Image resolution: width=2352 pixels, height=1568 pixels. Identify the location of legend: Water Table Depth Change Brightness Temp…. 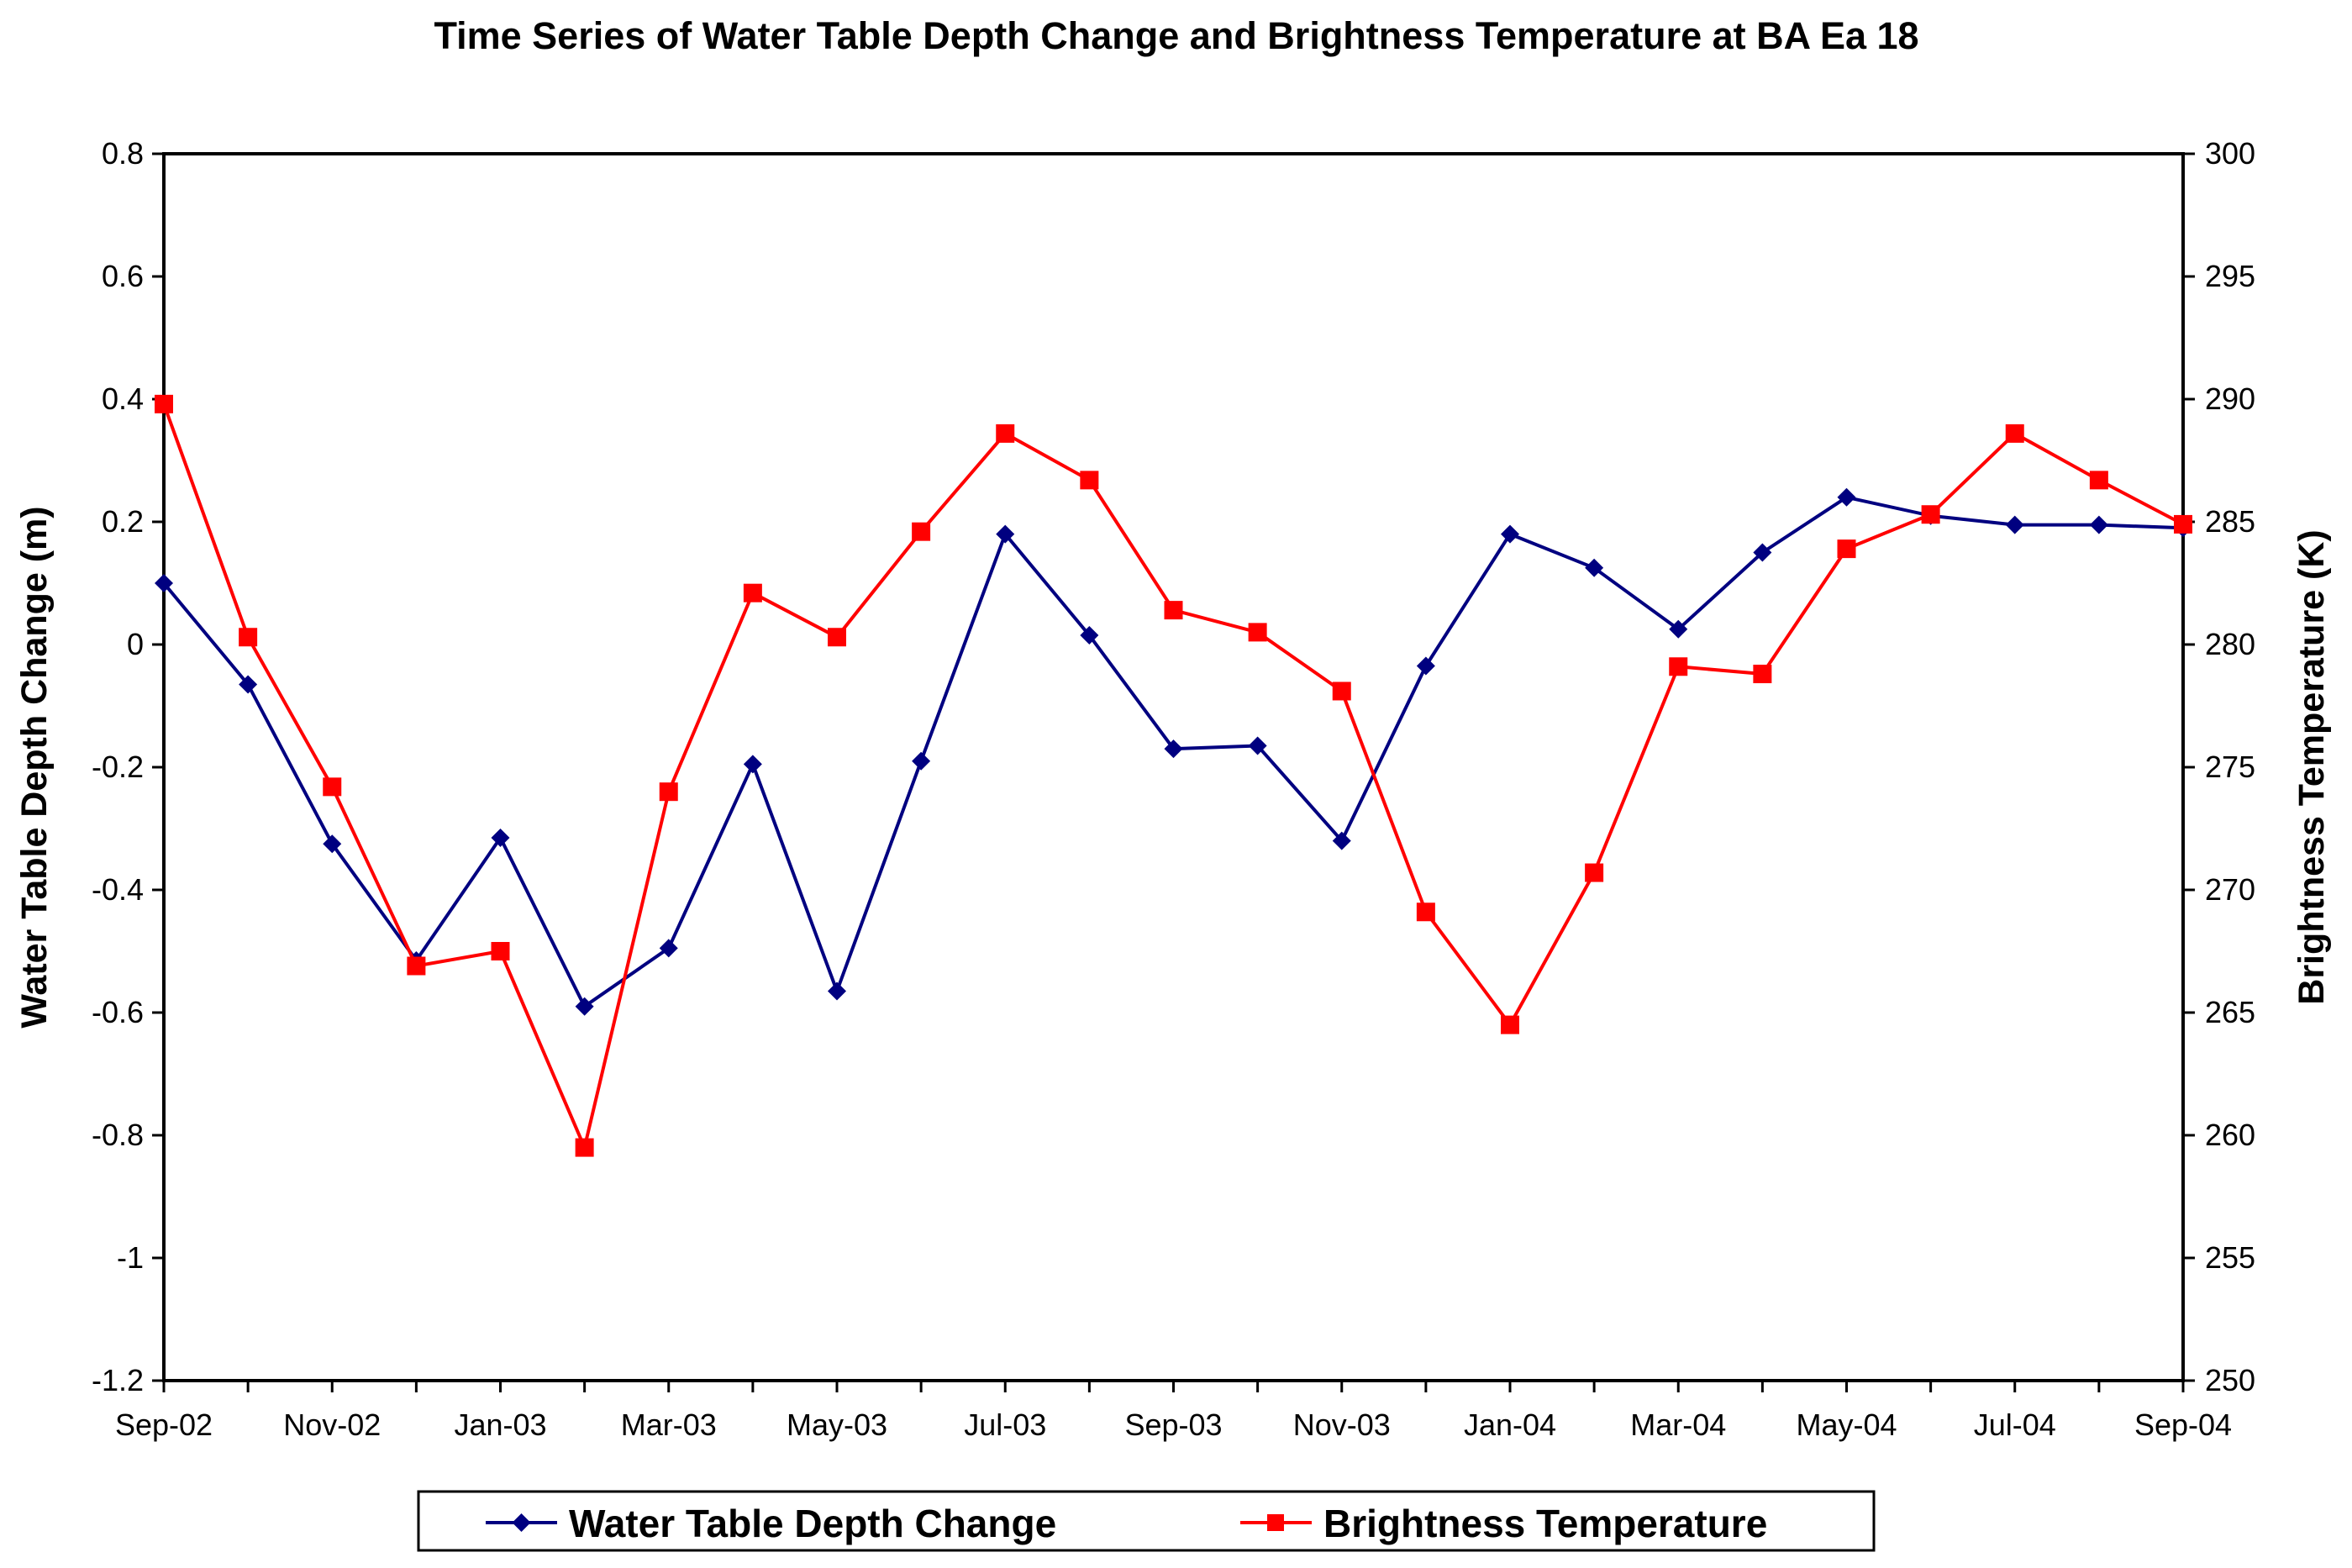
(1146, 1521).